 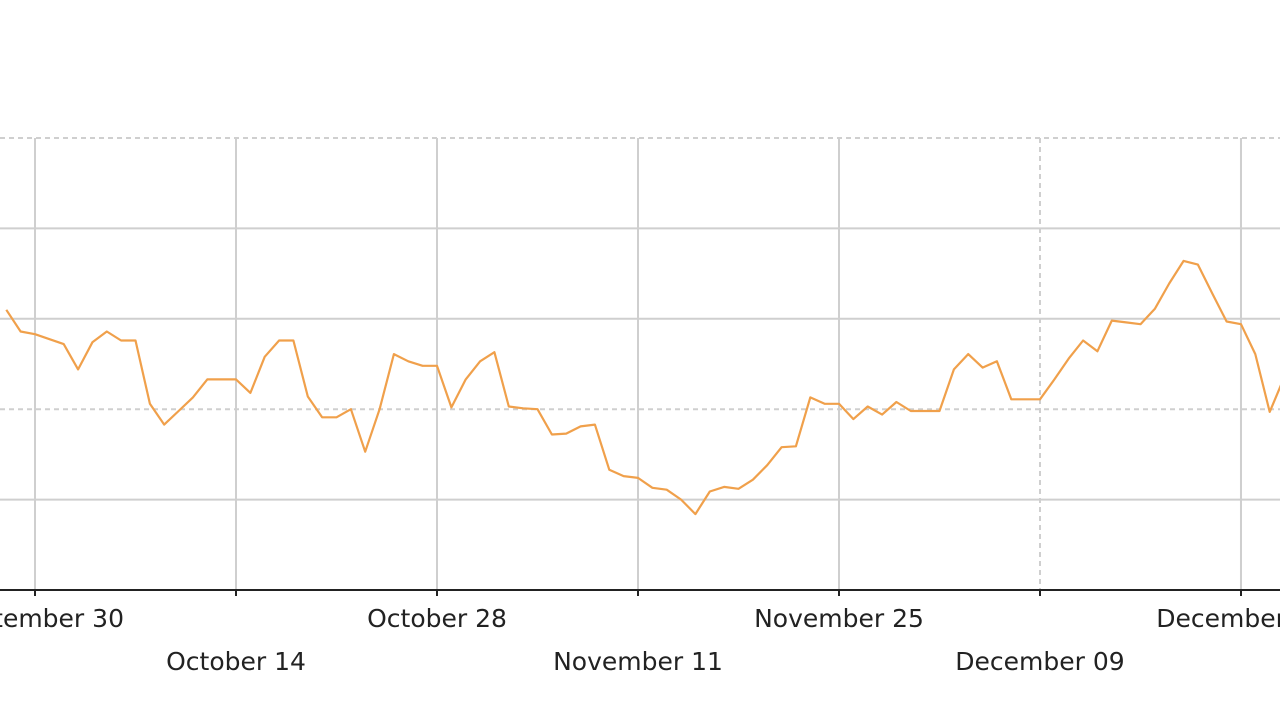 I want to click on x-tick-label: December 23, so click(x=1218, y=618).